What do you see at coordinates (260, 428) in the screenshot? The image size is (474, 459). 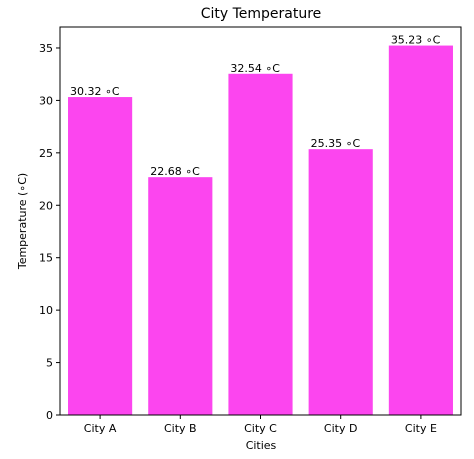 I see `x-tick-label: City C` at bounding box center [260, 428].